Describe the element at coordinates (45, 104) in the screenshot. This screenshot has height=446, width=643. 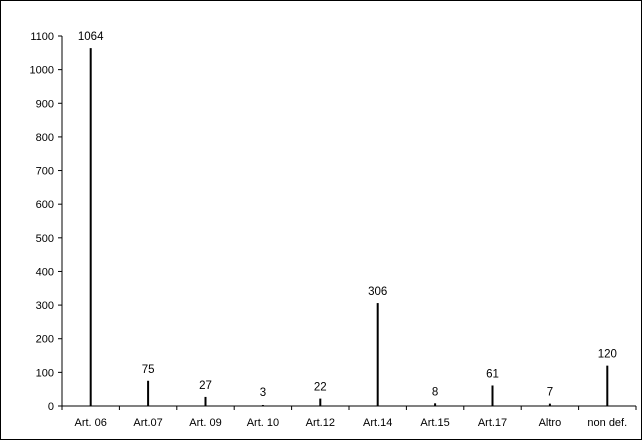
I see `y-tick-label: 900` at that location.